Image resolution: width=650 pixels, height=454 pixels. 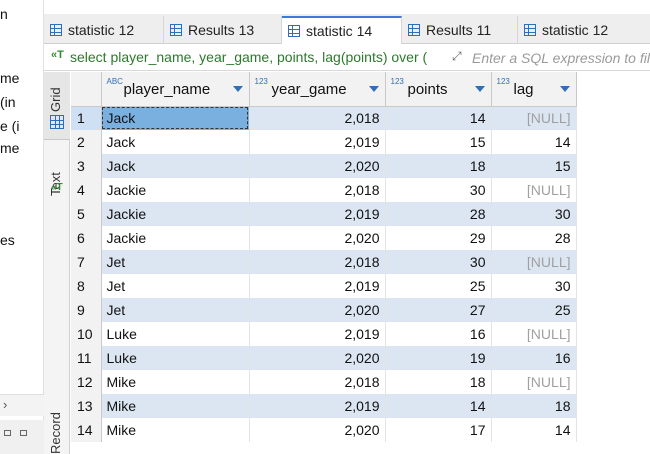 I want to click on tab-results-13: Results 13, so click(x=223, y=30).